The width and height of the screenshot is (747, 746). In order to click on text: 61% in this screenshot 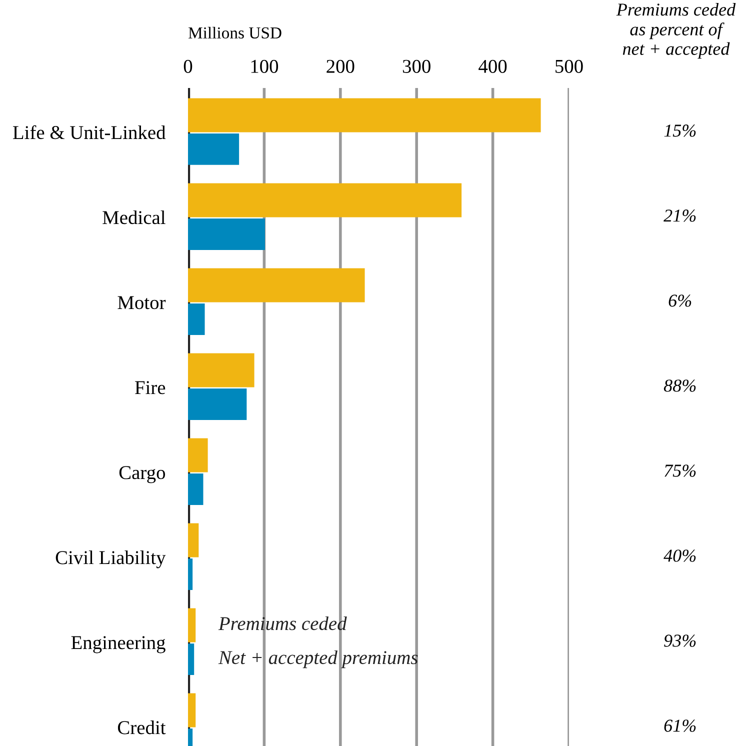, I will do `click(680, 726)`.